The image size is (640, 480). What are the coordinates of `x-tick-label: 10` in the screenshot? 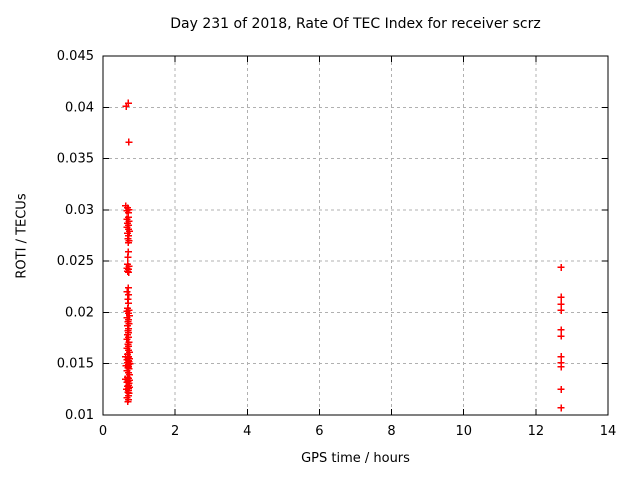 It's located at (463, 431).